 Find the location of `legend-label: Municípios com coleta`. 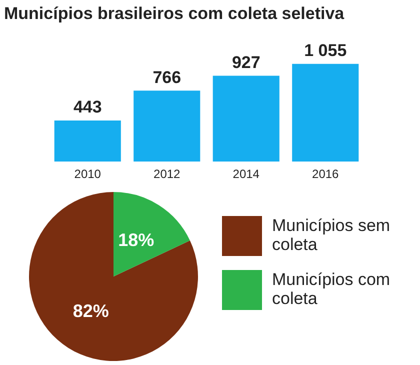

legend-label: Municípios com coleta is located at coordinates (332, 289).